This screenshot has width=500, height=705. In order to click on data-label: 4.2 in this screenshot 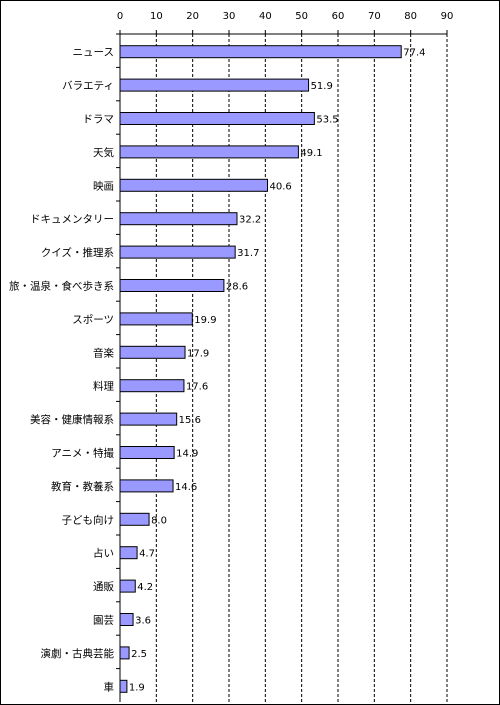, I will do `click(145, 587)`.